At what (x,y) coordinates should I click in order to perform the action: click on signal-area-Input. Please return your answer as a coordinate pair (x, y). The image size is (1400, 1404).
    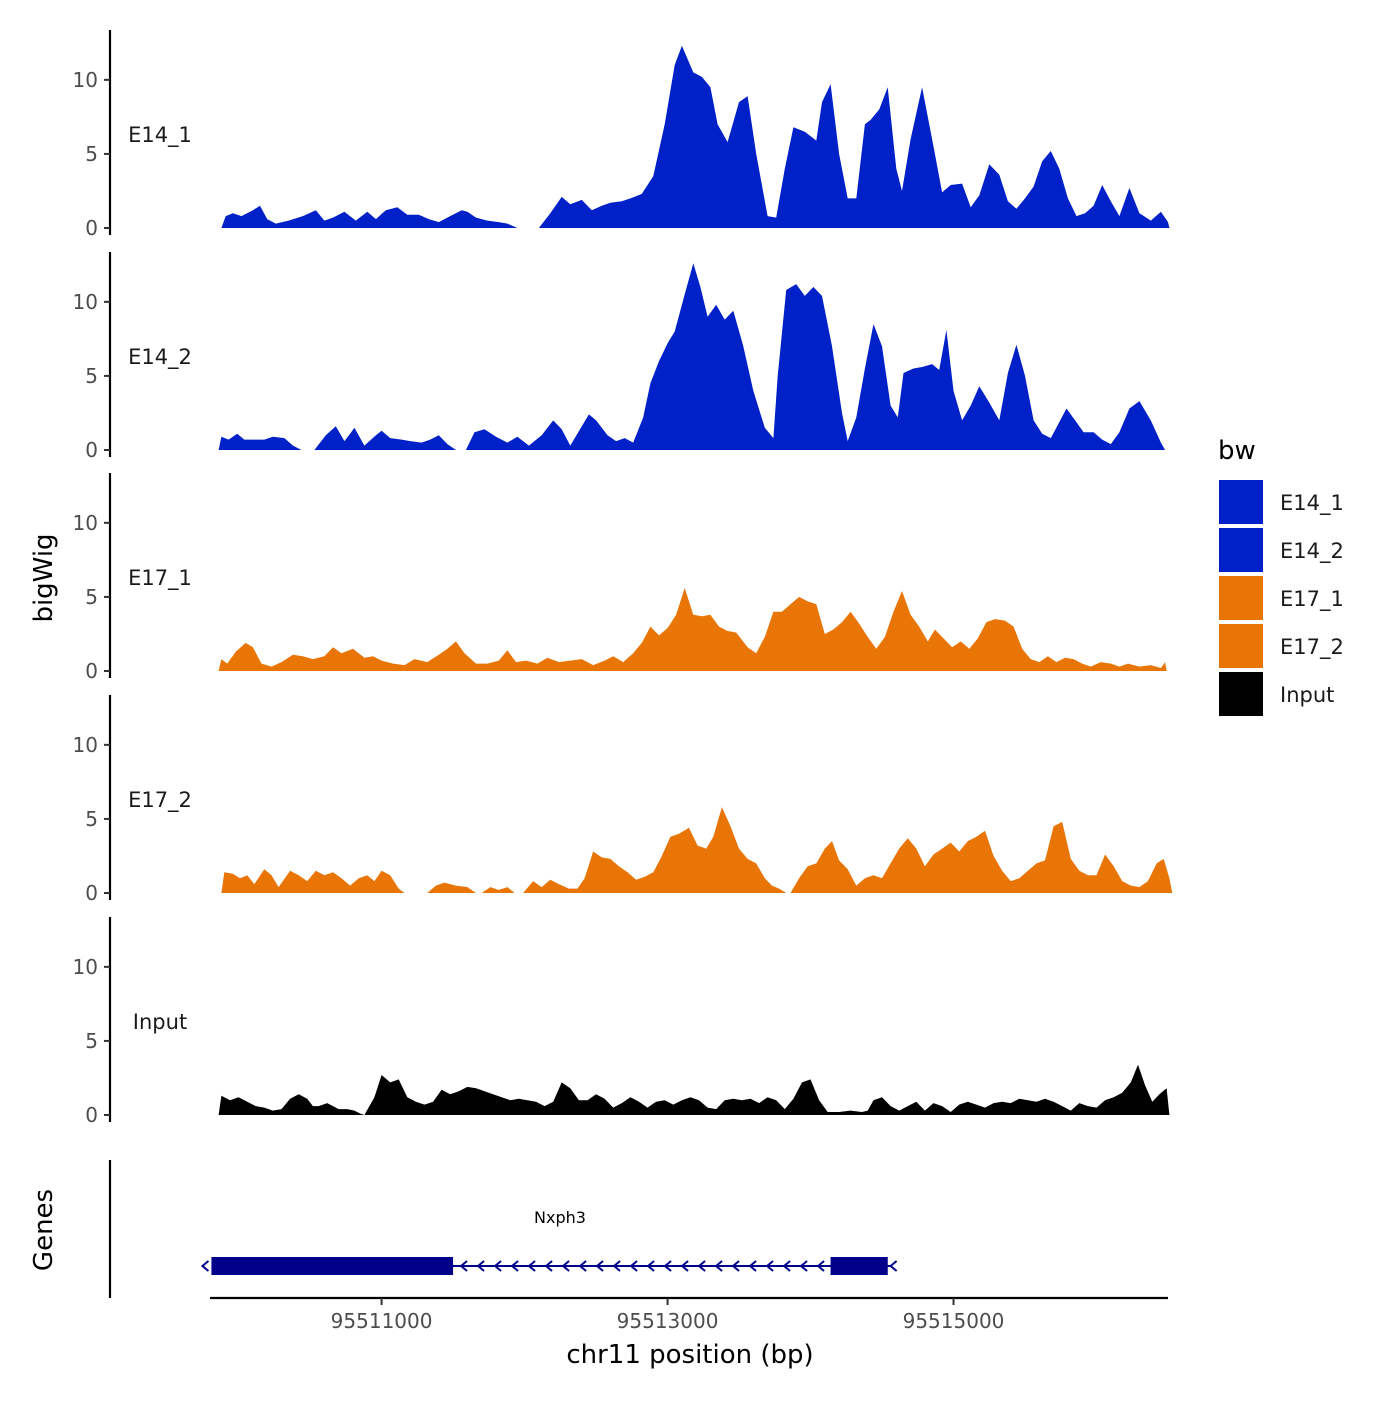
    Looking at the image, I should click on (694, 1089).